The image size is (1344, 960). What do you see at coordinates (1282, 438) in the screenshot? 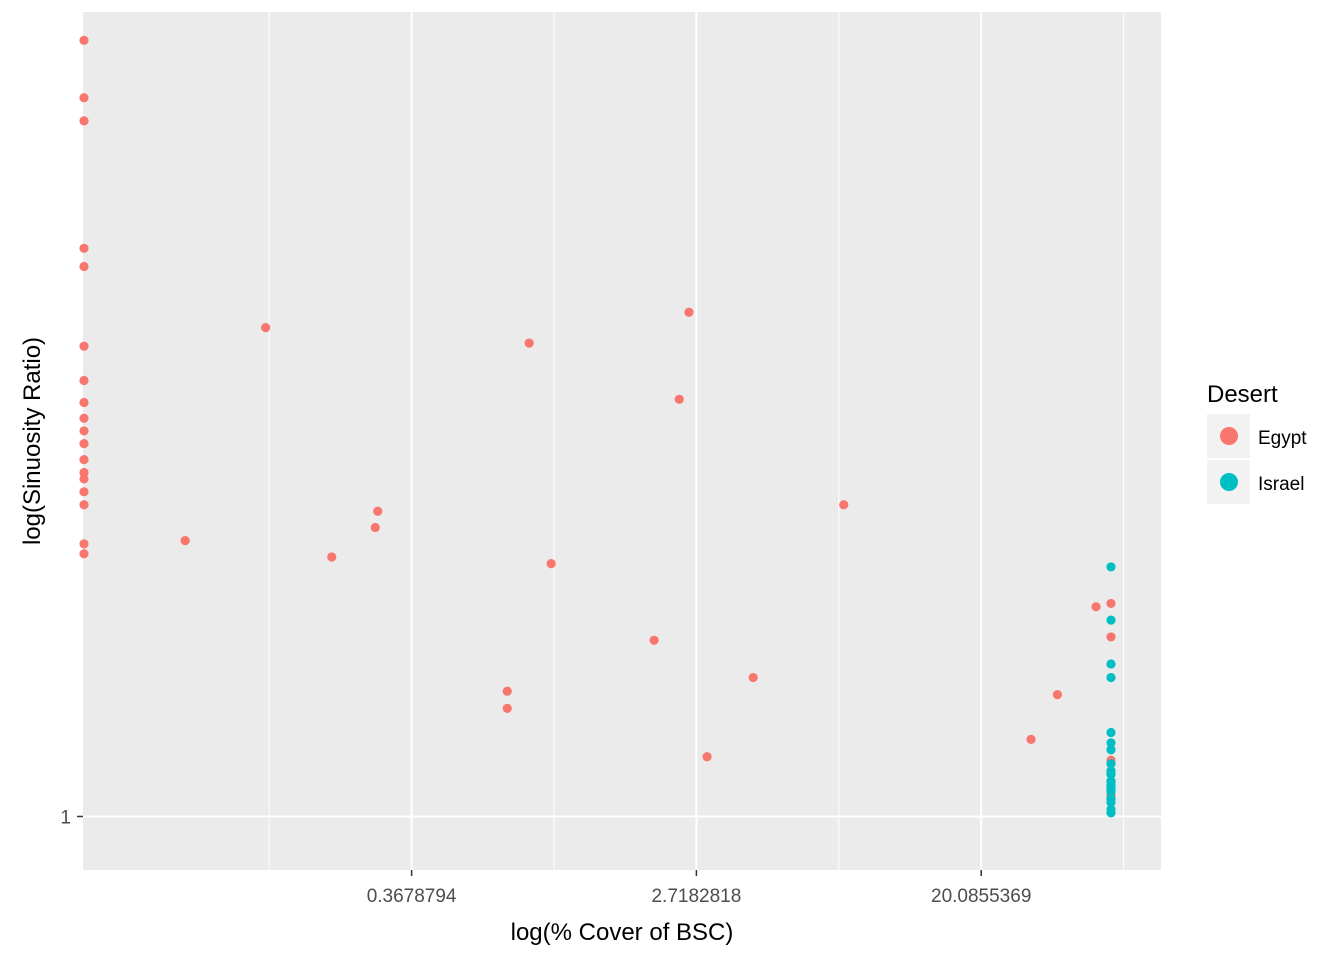
I see `legend-label-egypt: Egypt` at bounding box center [1282, 438].